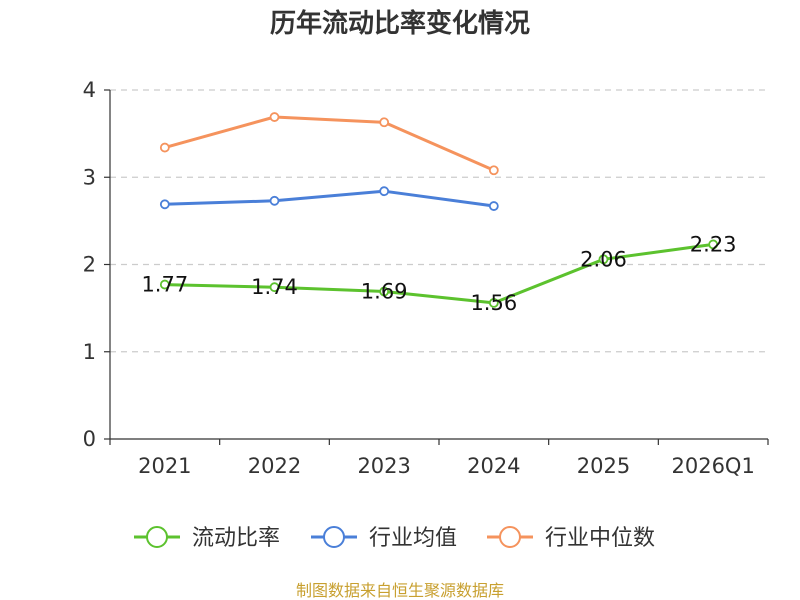 Image resolution: width=800 pixels, height=600 pixels. What do you see at coordinates (164, 466) in the screenshot?
I see `x-tick-label: 2021` at bounding box center [164, 466].